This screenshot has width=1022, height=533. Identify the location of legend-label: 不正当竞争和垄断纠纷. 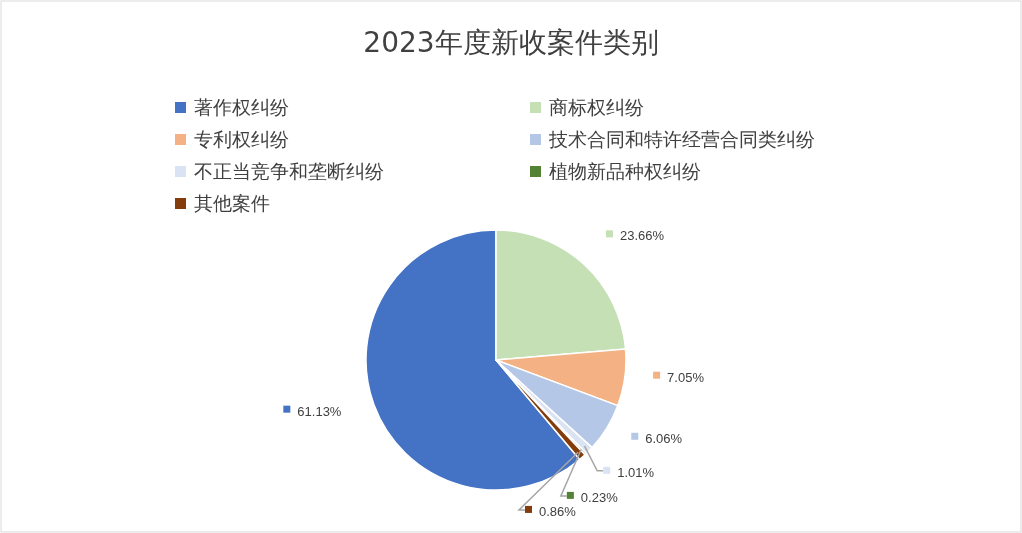
(289, 170).